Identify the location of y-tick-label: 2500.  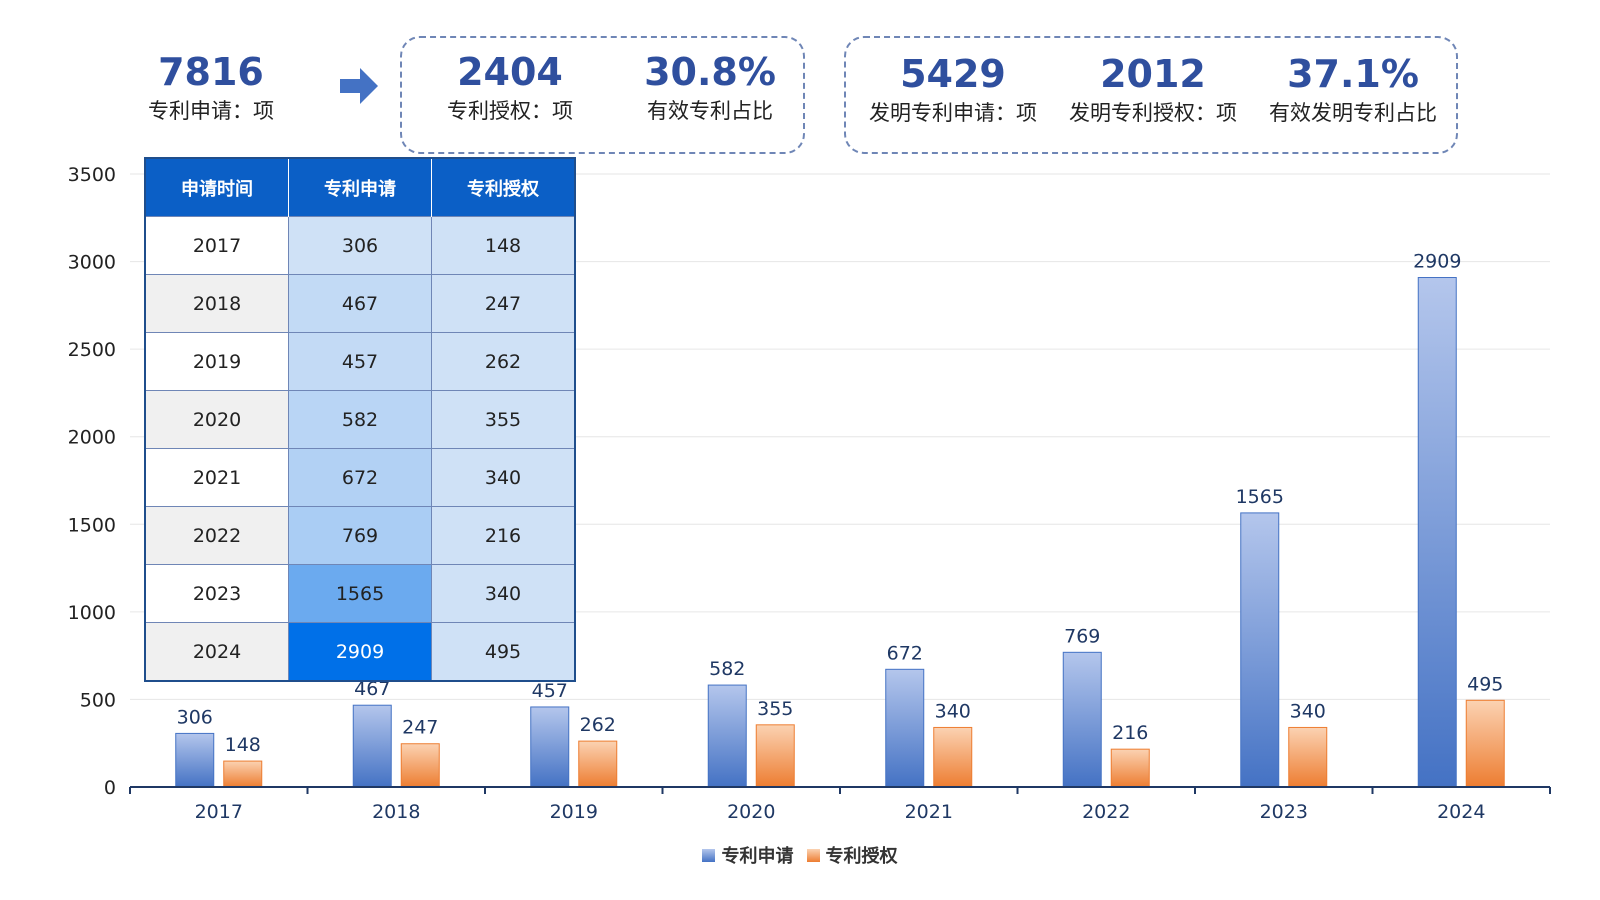
(92, 350).